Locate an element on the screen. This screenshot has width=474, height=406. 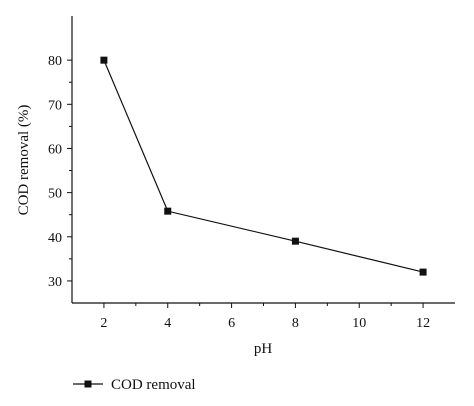
legend: COD removal is located at coordinates (134, 385).